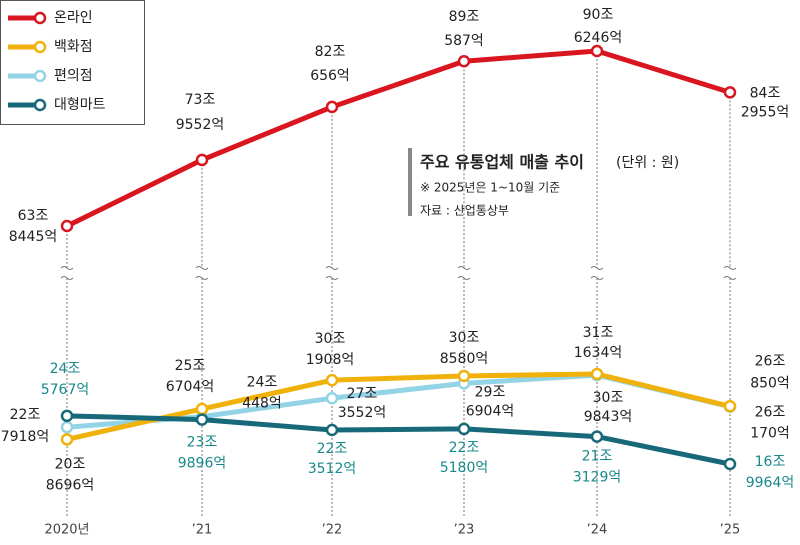 This screenshot has width=800, height=545. I want to click on data-label: 73조, so click(200, 100).